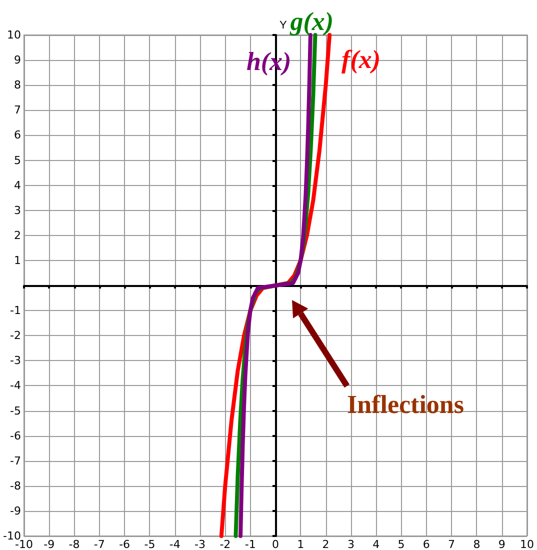  I want to click on y-tick-label: 7, so click(17, 110).